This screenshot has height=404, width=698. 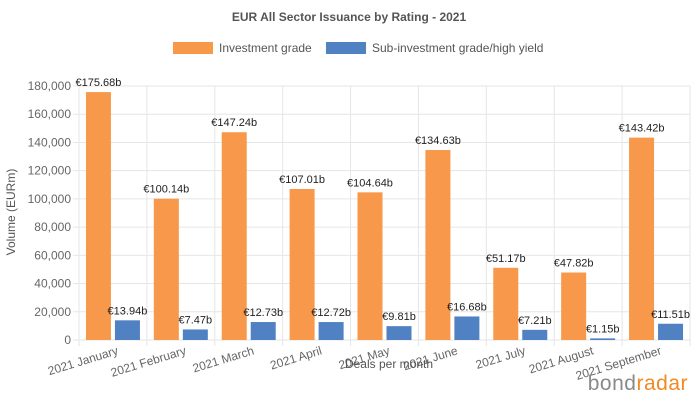 What do you see at coordinates (662, 383) in the screenshot?
I see `logo-part-radar: radar` at bounding box center [662, 383].